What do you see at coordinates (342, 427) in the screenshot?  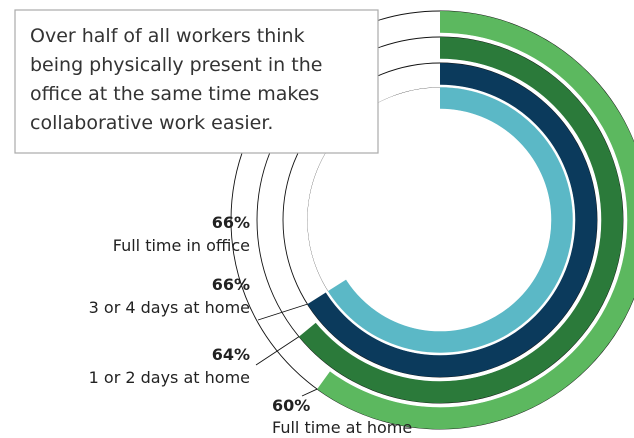 I see `legend-label: Full time at home` at bounding box center [342, 427].